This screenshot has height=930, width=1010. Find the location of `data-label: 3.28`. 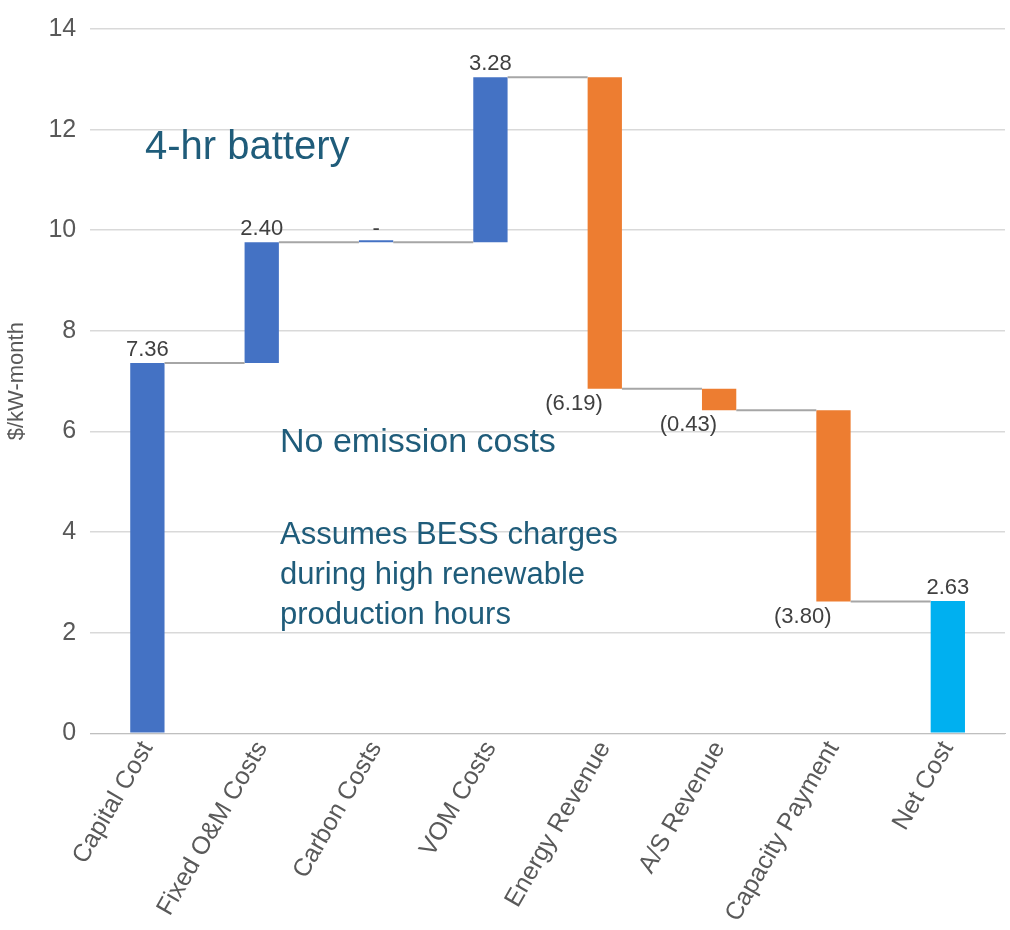

data-label: 3.28 is located at coordinates (490, 63).